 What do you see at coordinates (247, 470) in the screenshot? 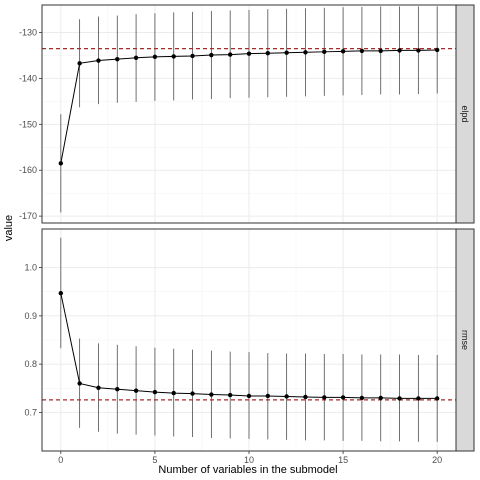
I see `x-axis-title: Number of variables in the submodel` at bounding box center [247, 470].